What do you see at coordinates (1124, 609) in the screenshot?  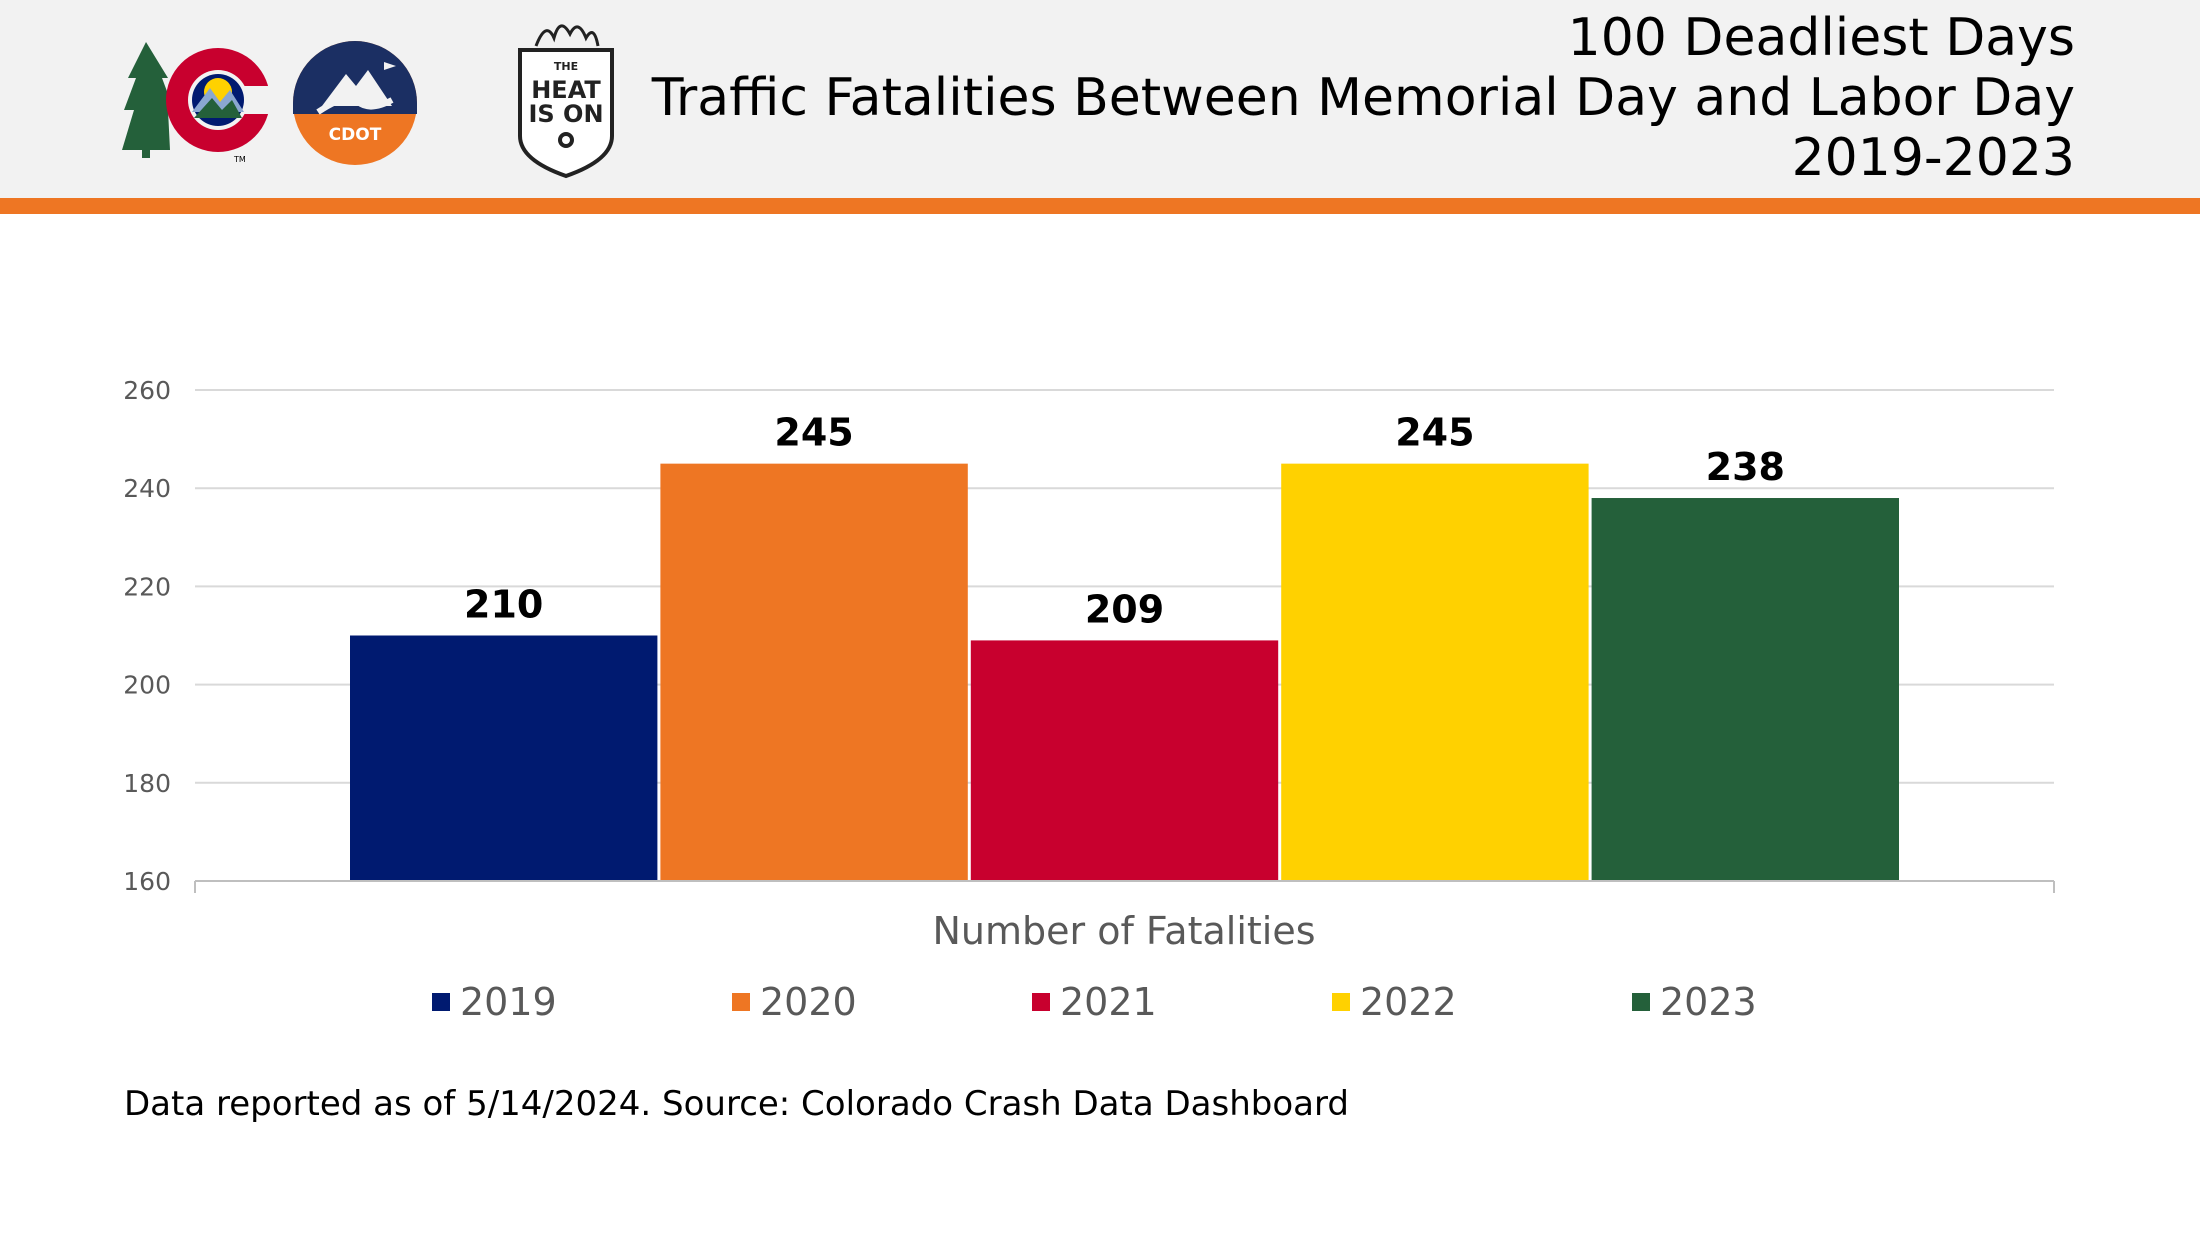 I see `data-label-2021: 209` at bounding box center [1124, 609].